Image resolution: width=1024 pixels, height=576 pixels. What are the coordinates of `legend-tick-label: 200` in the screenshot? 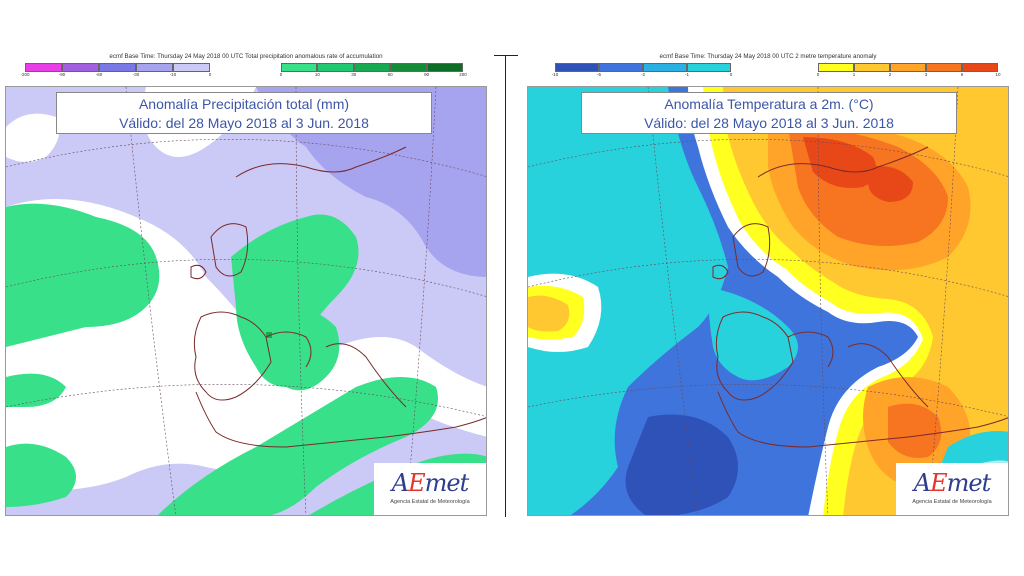 It's located at (463, 74).